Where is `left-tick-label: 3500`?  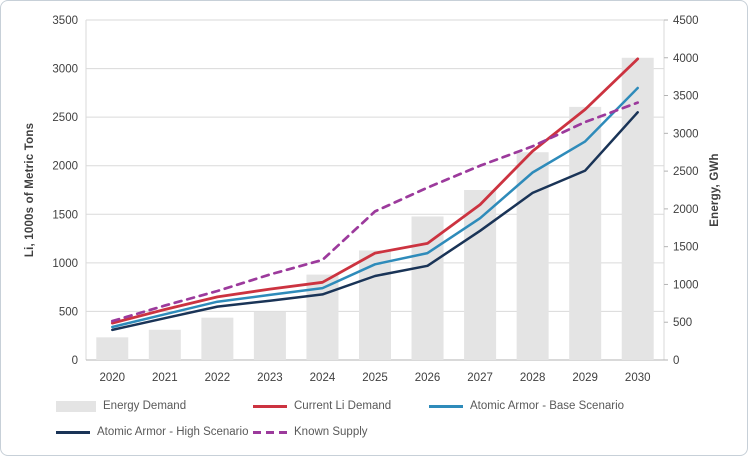
left-tick-label: 3500 is located at coordinates (65, 21).